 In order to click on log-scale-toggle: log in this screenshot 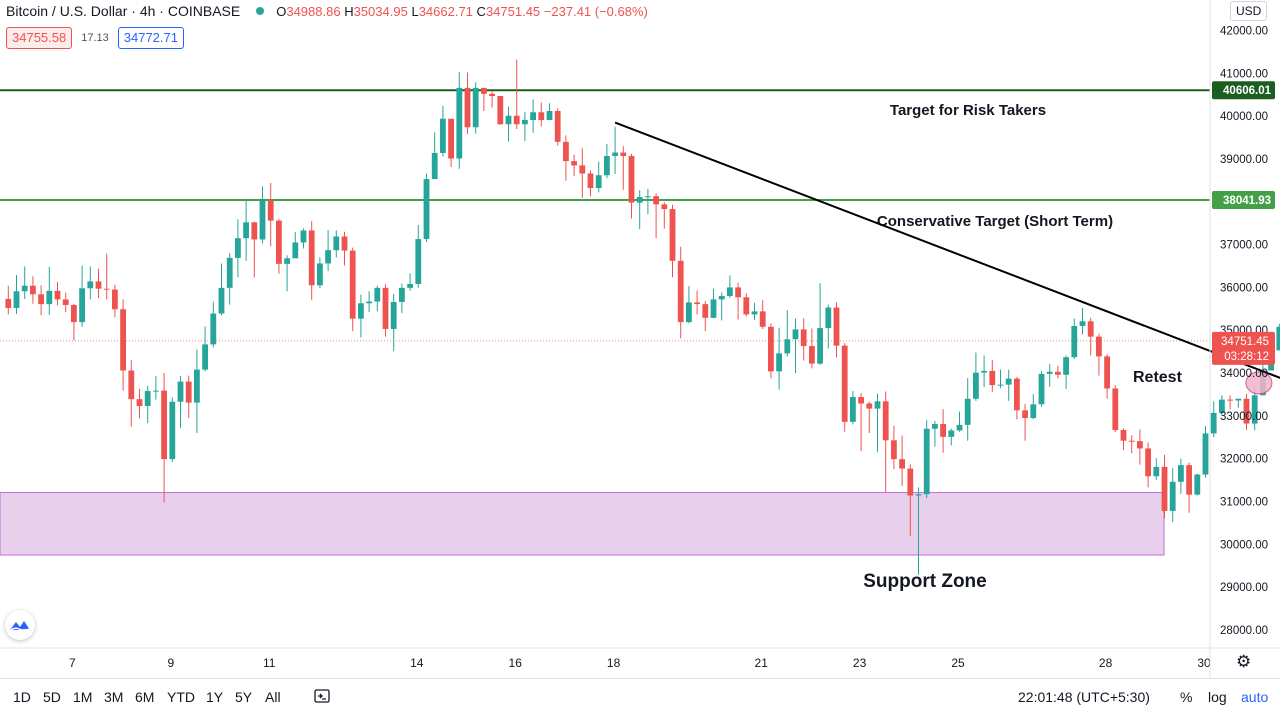, I will do `click(1217, 697)`.